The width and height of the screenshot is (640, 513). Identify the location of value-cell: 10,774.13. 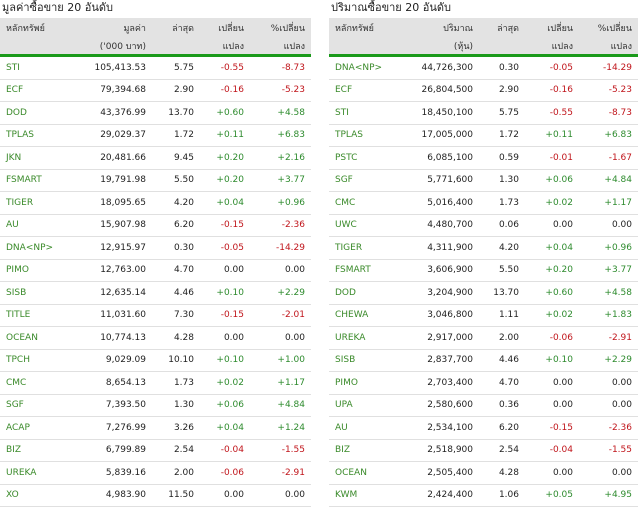
(112, 338).